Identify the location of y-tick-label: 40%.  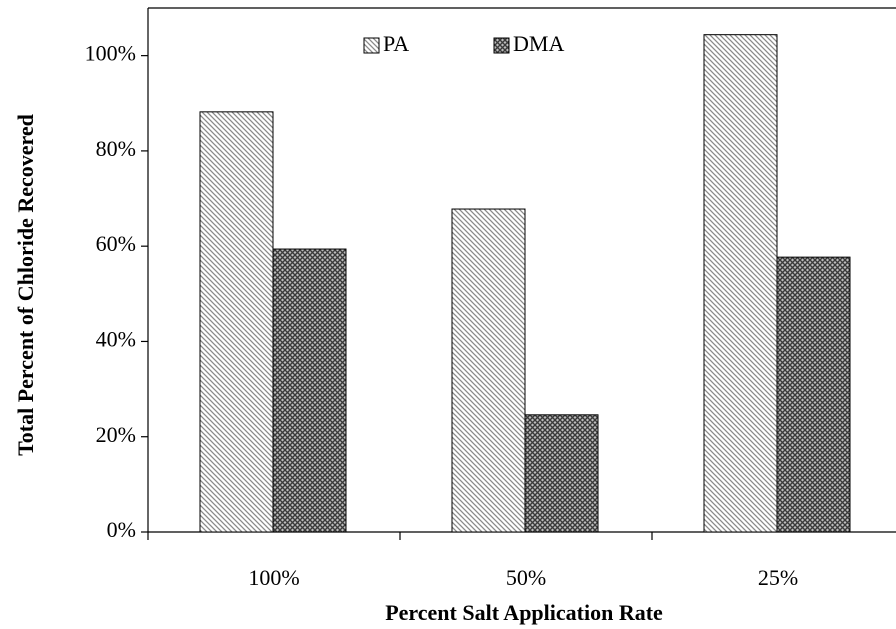
(116, 339).